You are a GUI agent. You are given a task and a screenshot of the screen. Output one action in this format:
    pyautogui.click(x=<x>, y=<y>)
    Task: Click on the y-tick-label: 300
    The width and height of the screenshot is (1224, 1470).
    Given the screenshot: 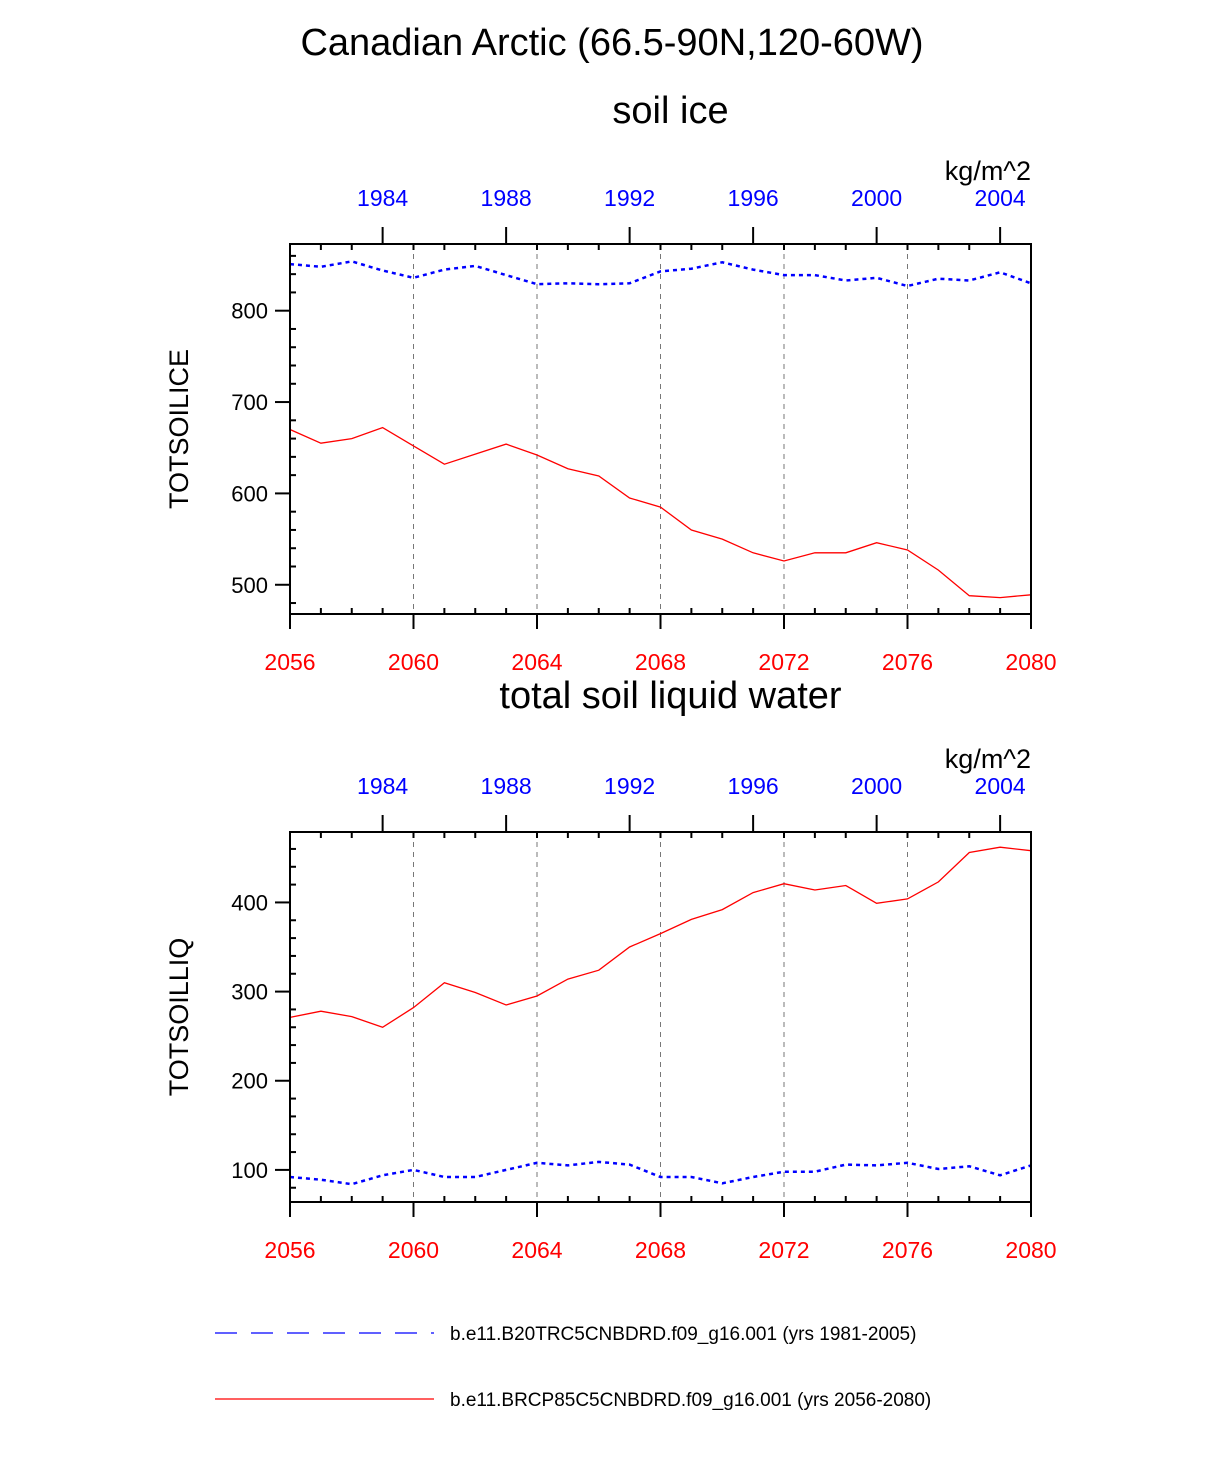 What is the action you would take?
    pyautogui.click(x=249, y=992)
    